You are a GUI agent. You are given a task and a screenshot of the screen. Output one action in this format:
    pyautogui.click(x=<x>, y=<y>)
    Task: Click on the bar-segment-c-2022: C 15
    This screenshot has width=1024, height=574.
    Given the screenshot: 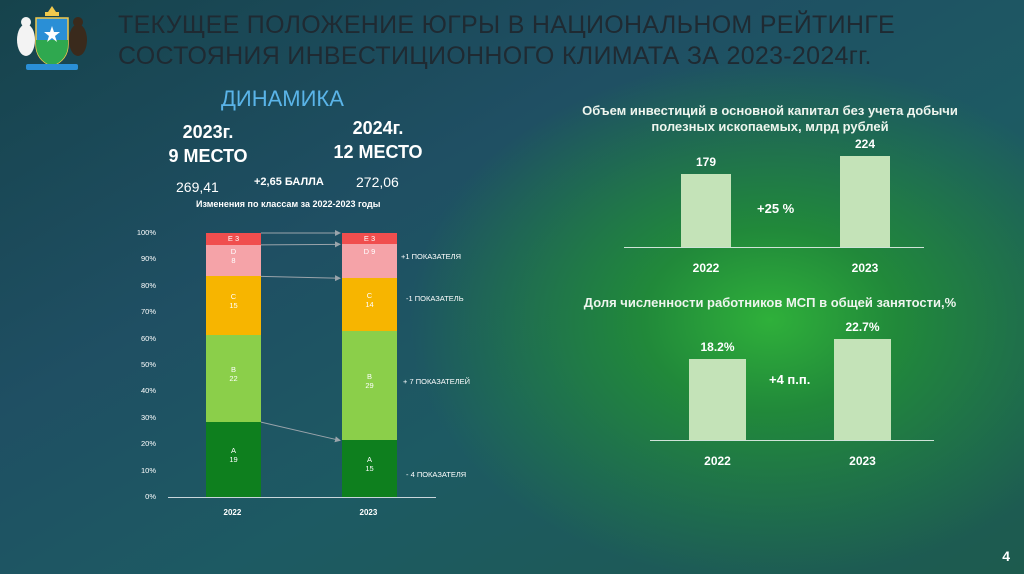 What is the action you would take?
    pyautogui.click(x=233, y=306)
    